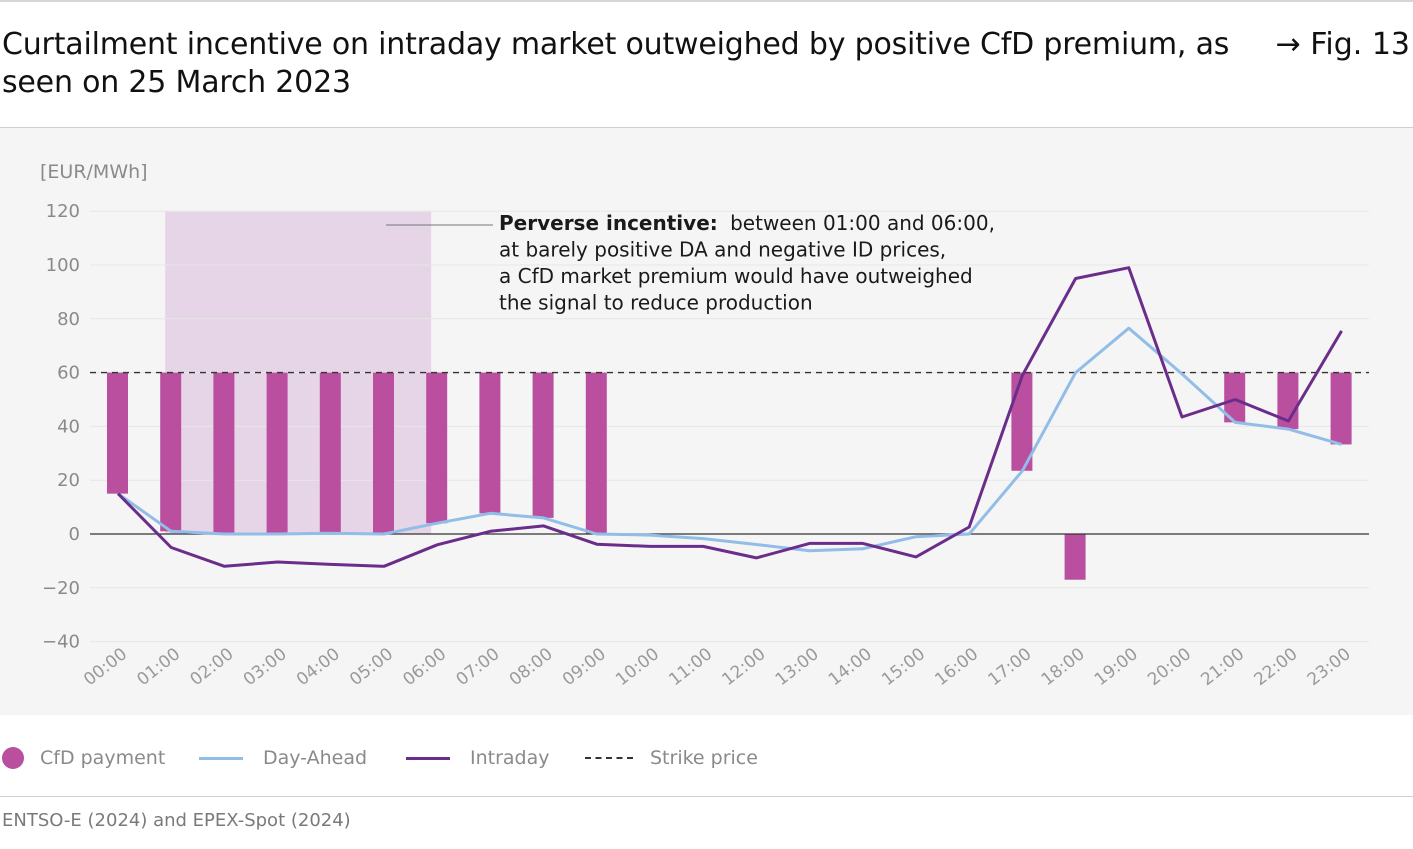 The height and width of the screenshot is (849, 1413). Describe the element at coordinates (68, 426) in the screenshot. I see `y-tick-label: 40` at that location.